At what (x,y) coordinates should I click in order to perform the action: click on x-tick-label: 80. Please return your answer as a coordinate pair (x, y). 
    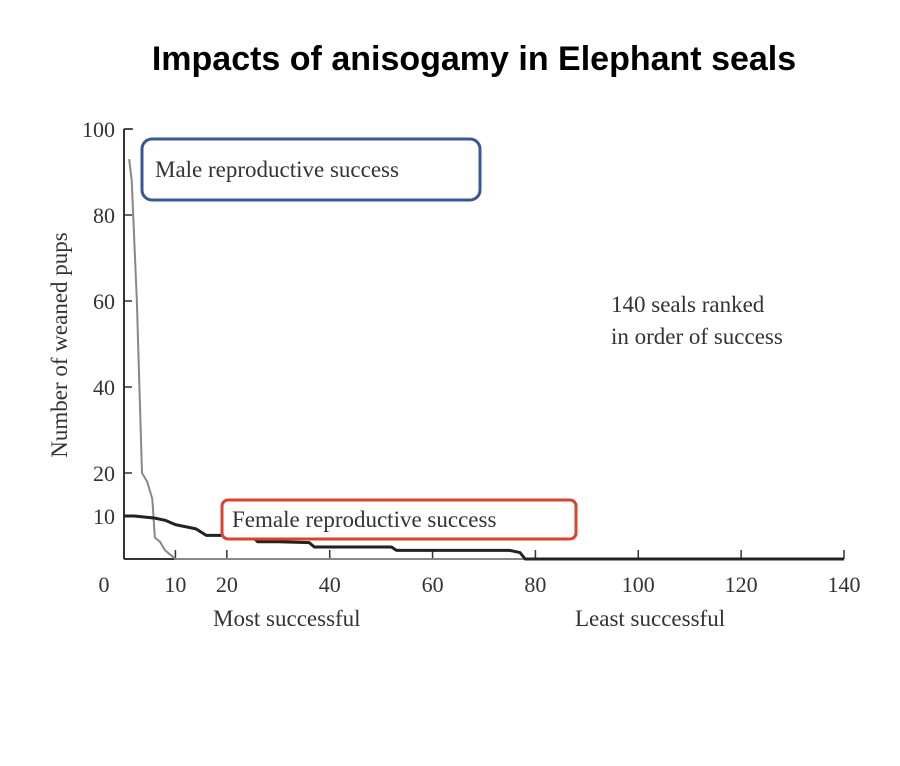
    Looking at the image, I should click on (535, 584).